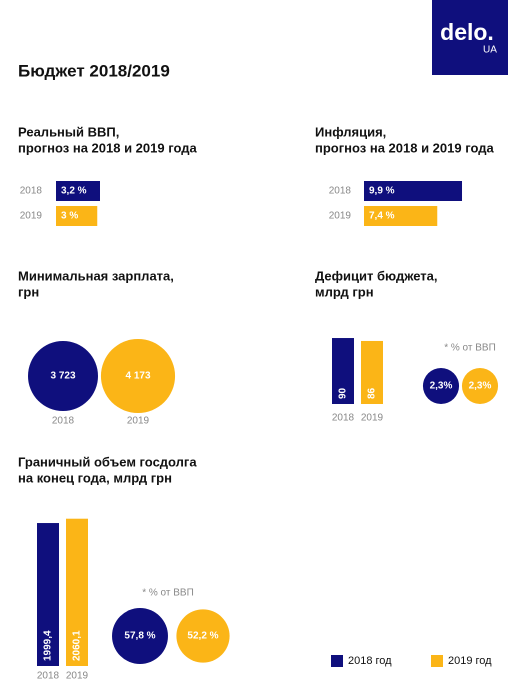 The width and height of the screenshot is (523, 700). Describe the element at coordinates (376, 275) in the screenshot. I see `chart-title: Дефицит бюджета,` at that location.